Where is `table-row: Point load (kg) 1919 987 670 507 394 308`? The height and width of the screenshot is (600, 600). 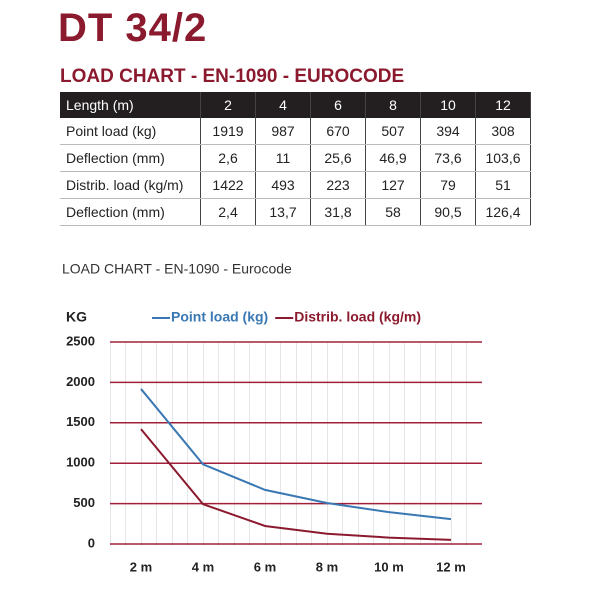
table-row: Point load (kg) 1919 987 670 507 394 308 is located at coordinates (295, 131).